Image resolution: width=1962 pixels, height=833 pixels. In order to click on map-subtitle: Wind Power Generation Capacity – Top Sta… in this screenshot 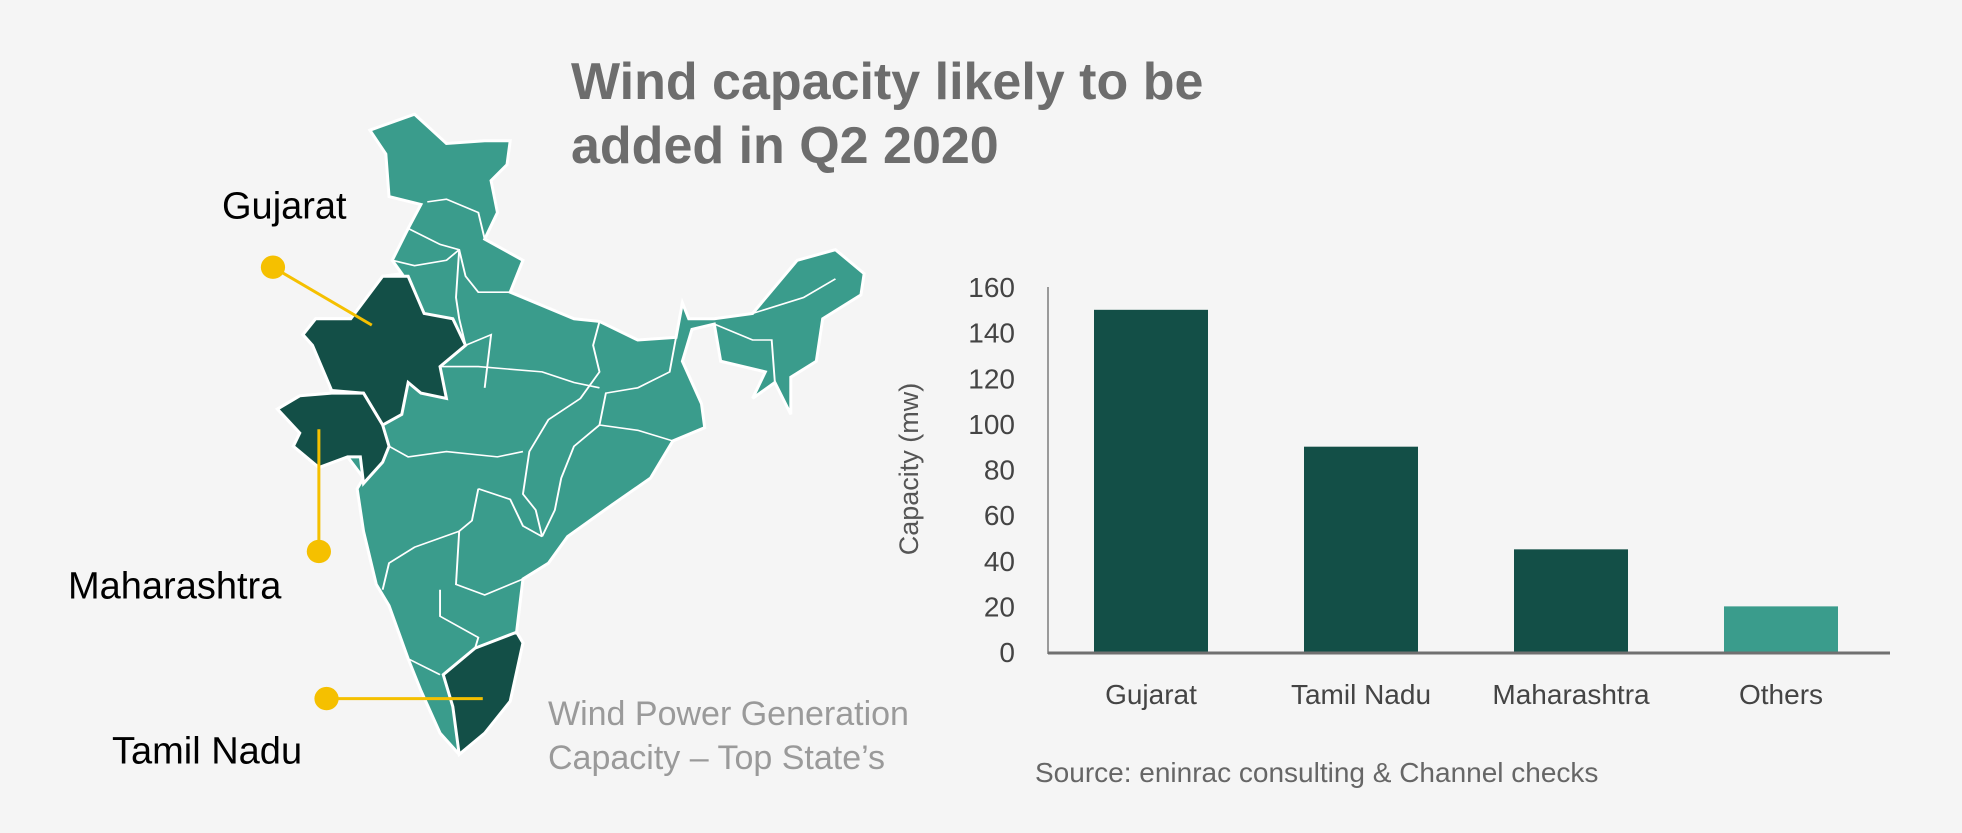, I will do `click(728, 736)`.